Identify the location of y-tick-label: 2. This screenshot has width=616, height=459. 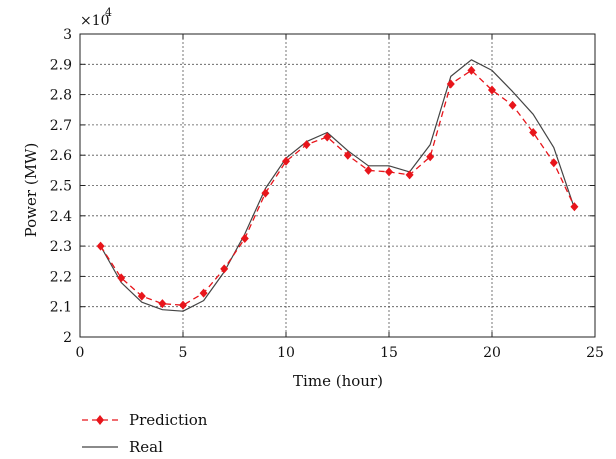
(67, 338).